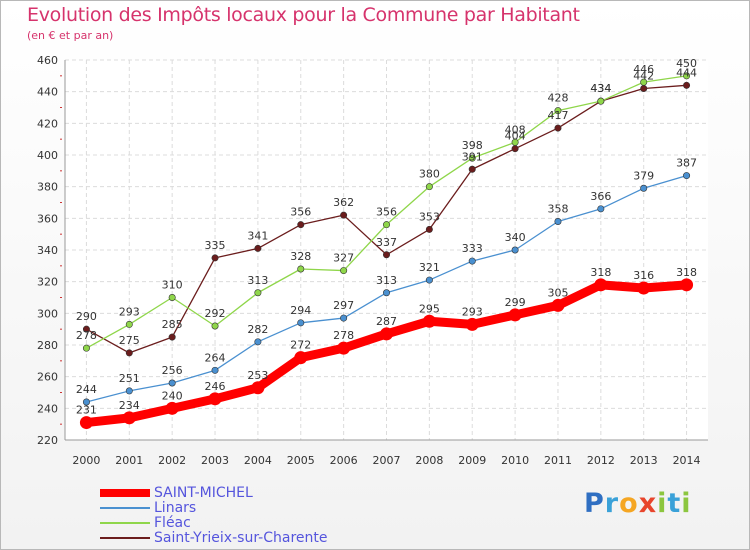 This screenshot has height=550, width=750. What do you see at coordinates (172, 523) in the screenshot?
I see `legend-label-fleac: Fléac` at bounding box center [172, 523].